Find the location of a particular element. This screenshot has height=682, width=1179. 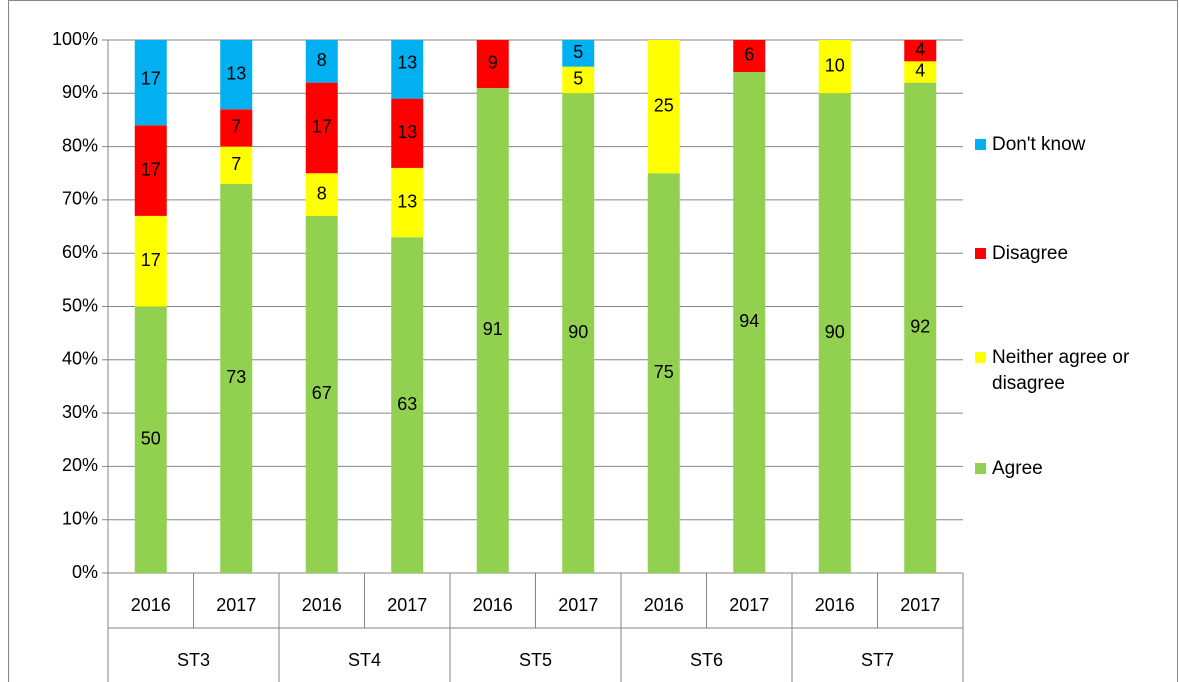

data-label: 9 is located at coordinates (493, 63).